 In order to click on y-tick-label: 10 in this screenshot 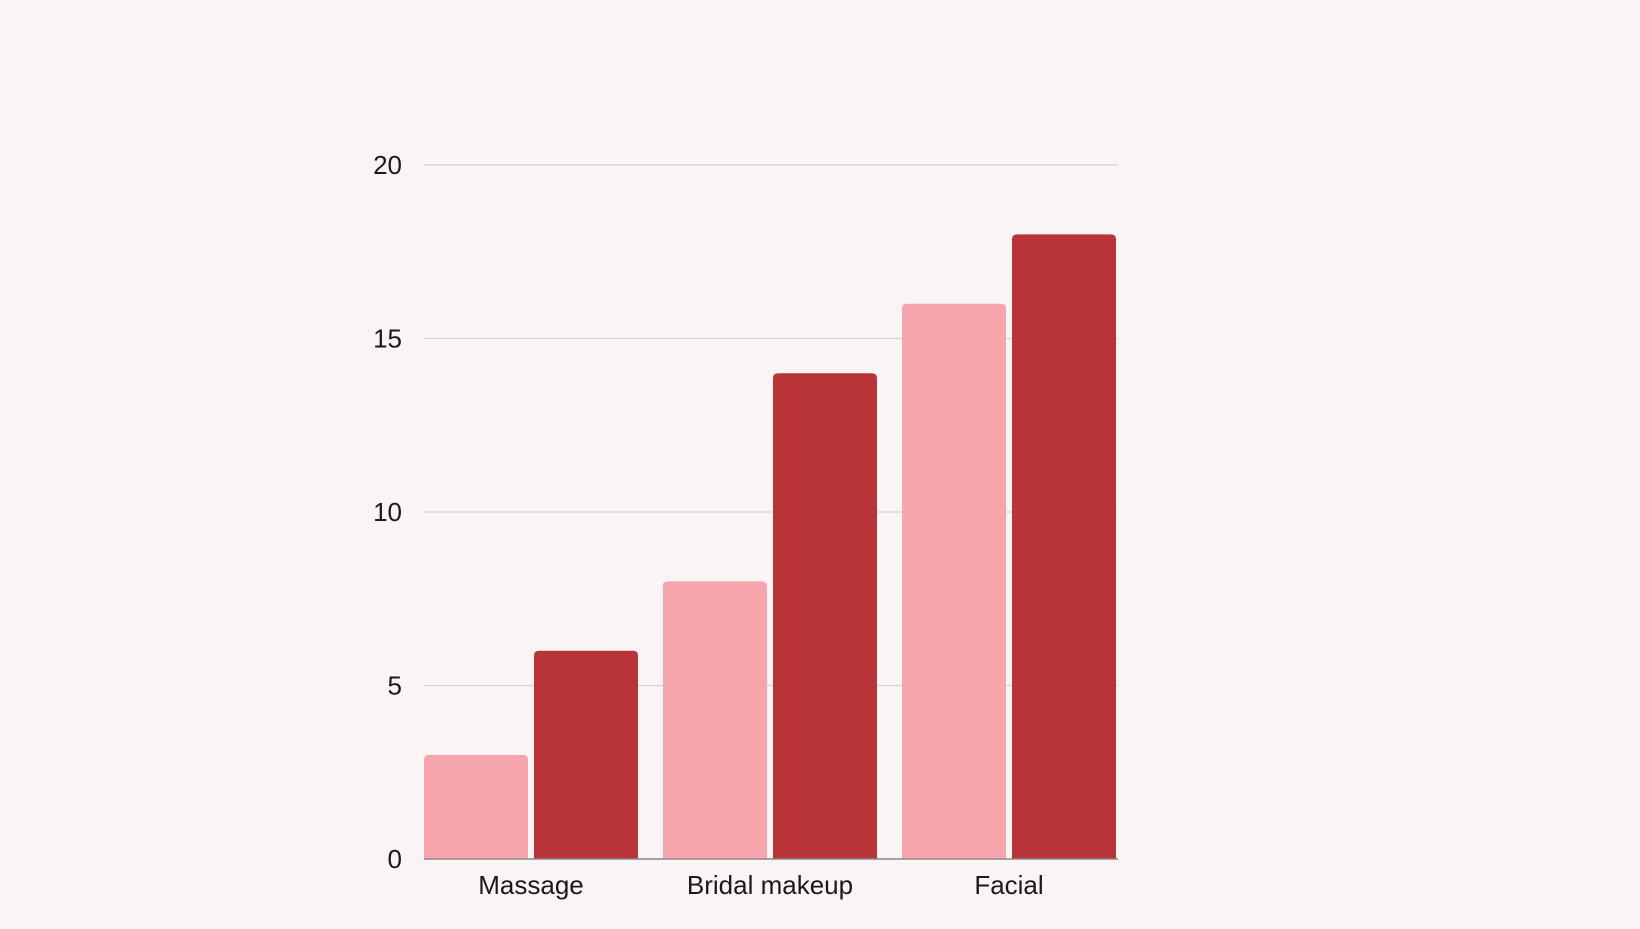, I will do `click(387, 512)`.